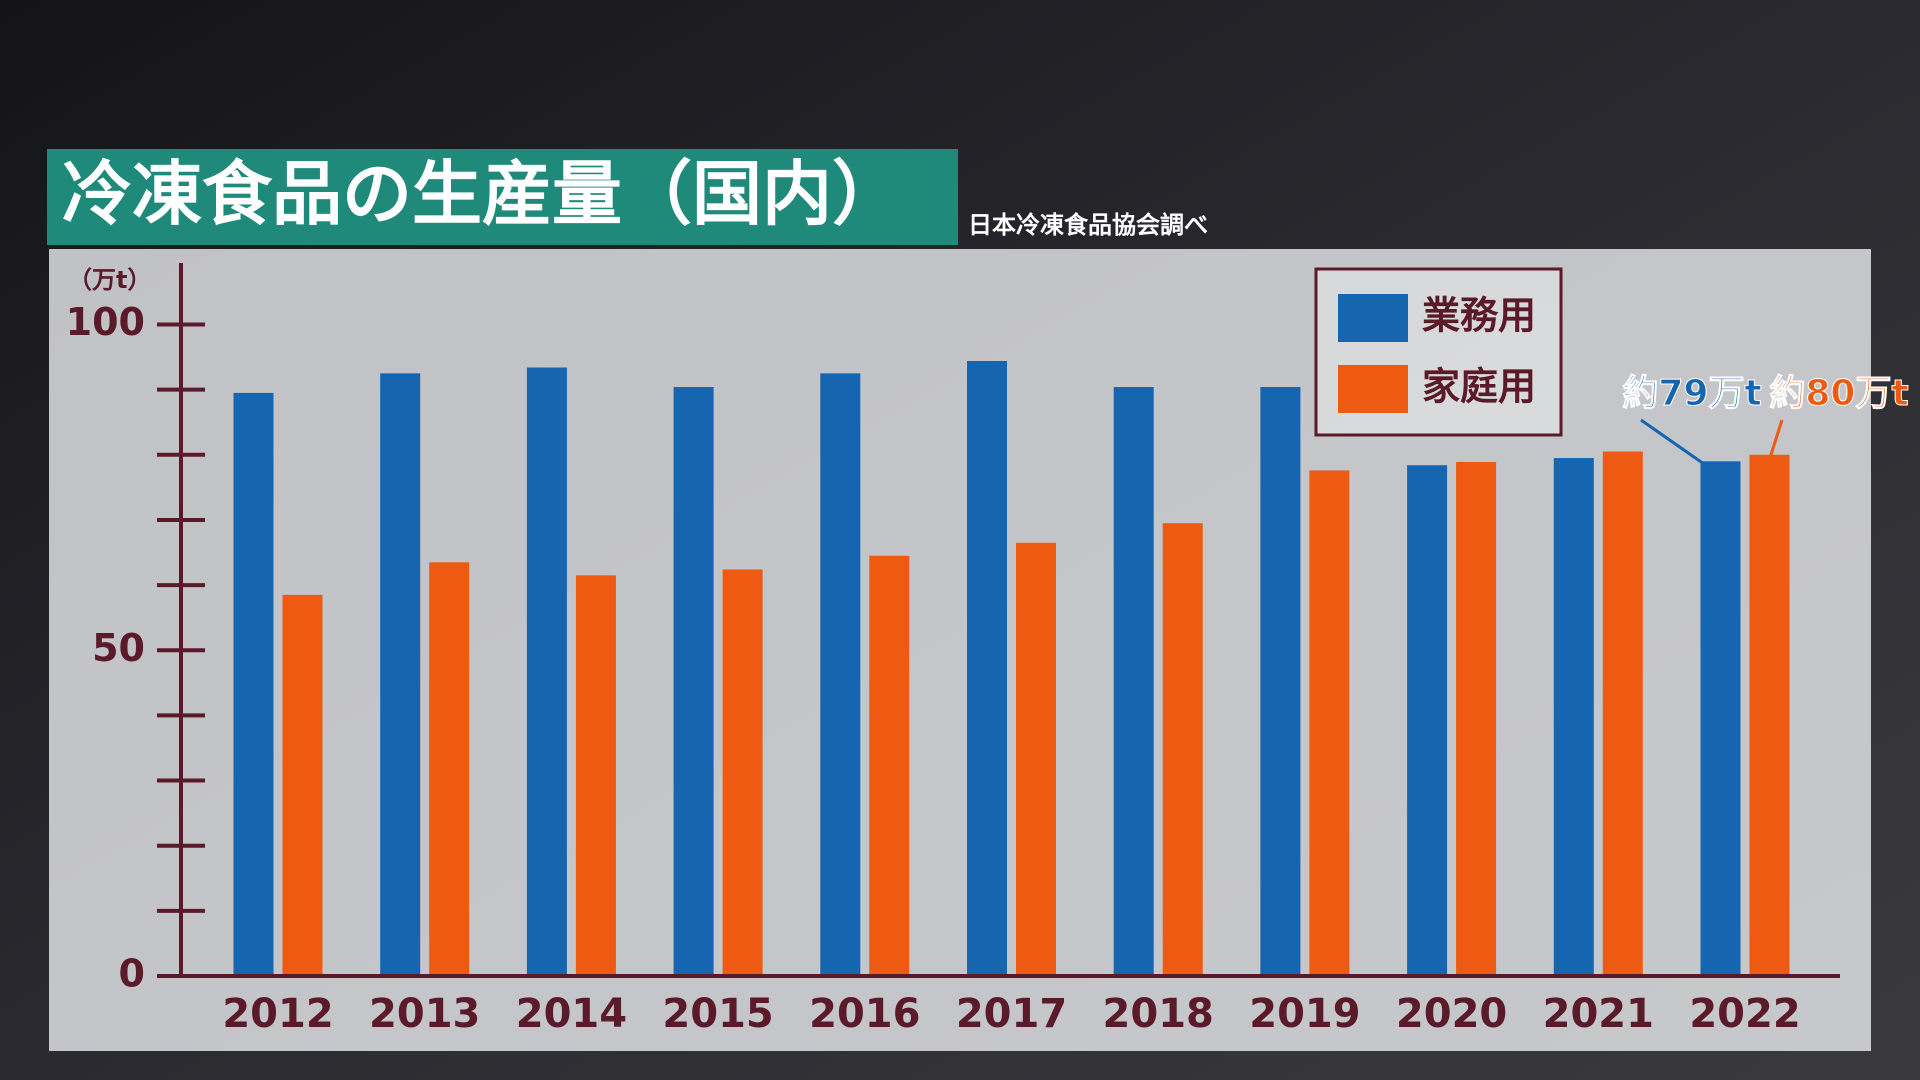 This screenshot has width=1920, height=1080. What do you see at coordinates (1691, 393) in the screenshot?
I see `annotation: 約79万t` at bounding box center [1691, 393].